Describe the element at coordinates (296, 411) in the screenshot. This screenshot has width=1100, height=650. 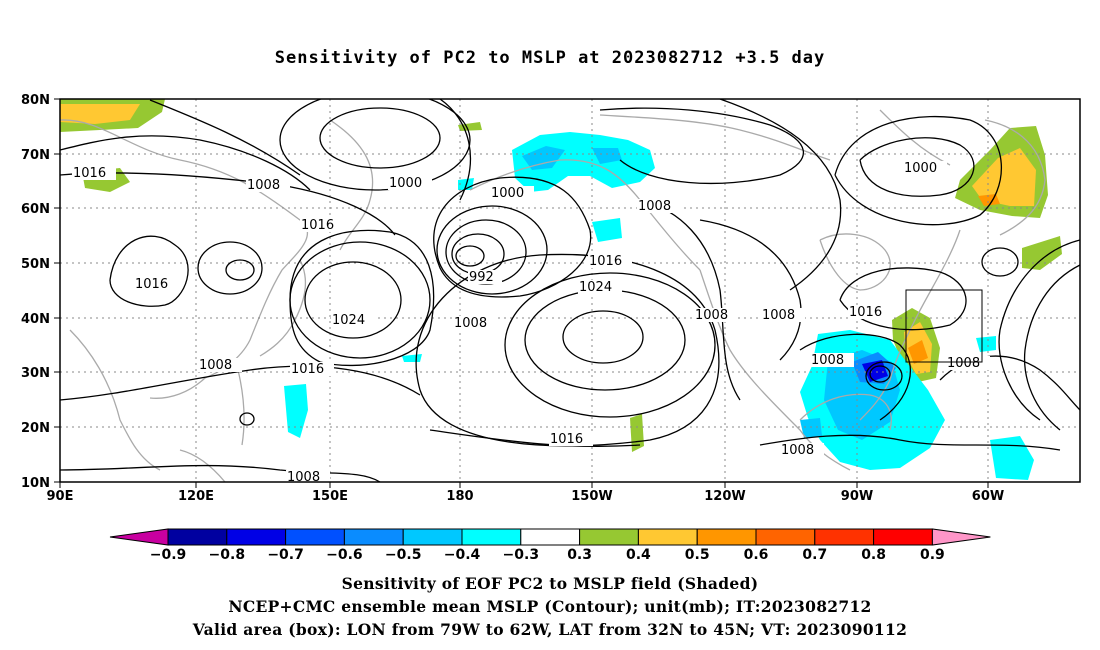
I see `shade-negative-pacific-w` at that location.